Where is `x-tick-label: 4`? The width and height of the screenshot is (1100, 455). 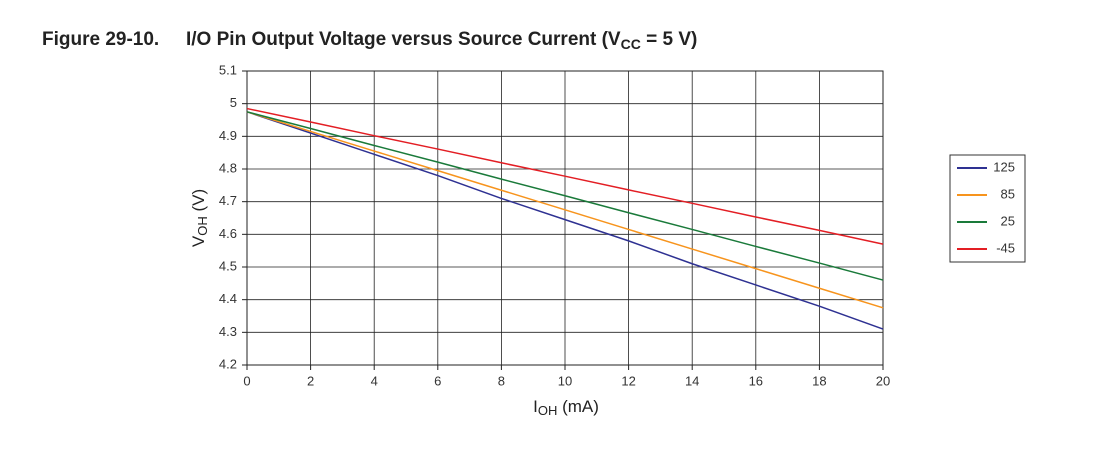
x-tick-label: 4 is located at coordinates (374, 380).